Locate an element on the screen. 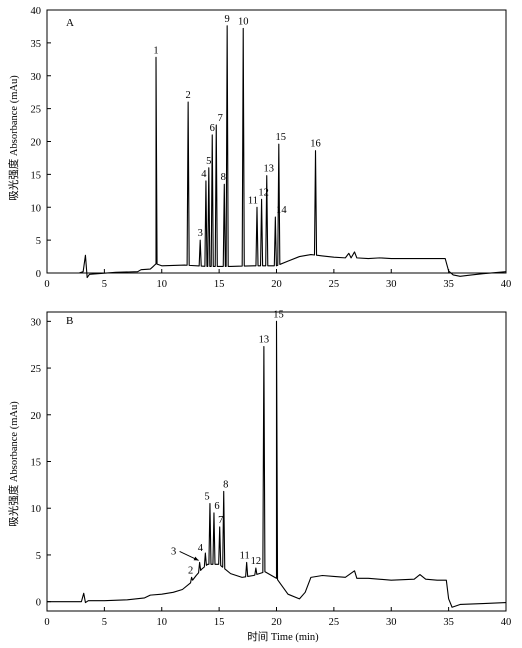 The height and width of the screenshot is (648, 522). peak-label: 14 is located at coordinates (281, 210).